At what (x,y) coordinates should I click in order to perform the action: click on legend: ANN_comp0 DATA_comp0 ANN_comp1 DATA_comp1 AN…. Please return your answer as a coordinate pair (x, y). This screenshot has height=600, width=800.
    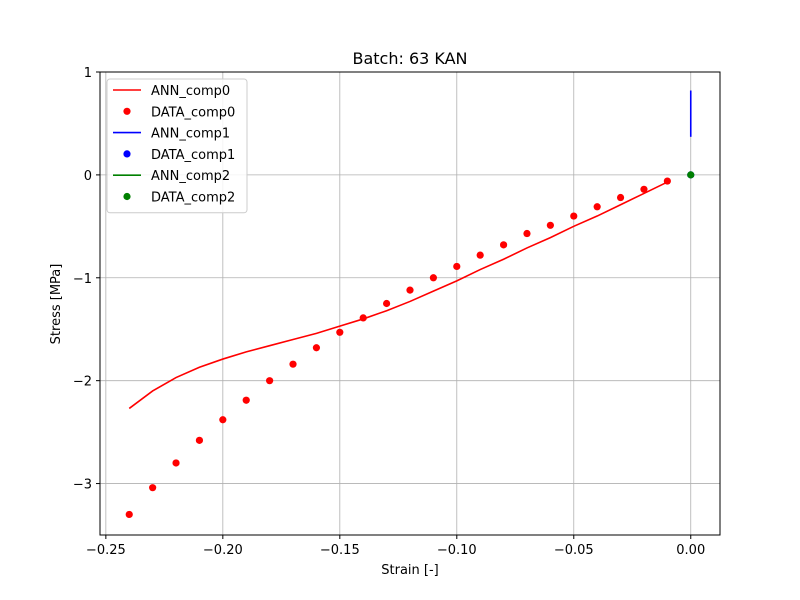
    Looking at the image, I should click on (177, 146).